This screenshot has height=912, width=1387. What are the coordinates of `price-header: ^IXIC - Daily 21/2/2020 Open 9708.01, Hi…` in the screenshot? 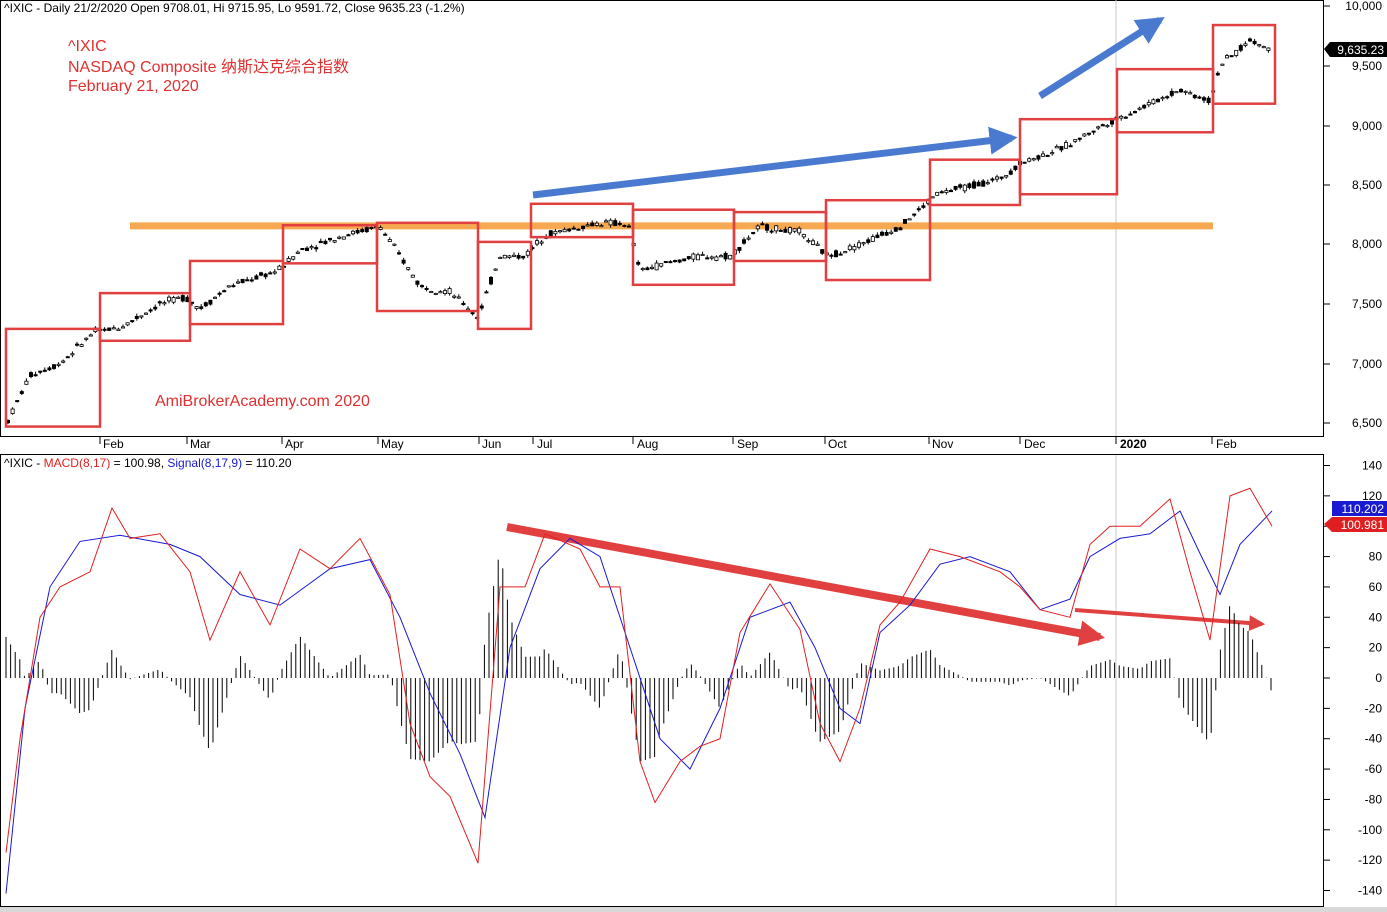 It's located at (234, 8).